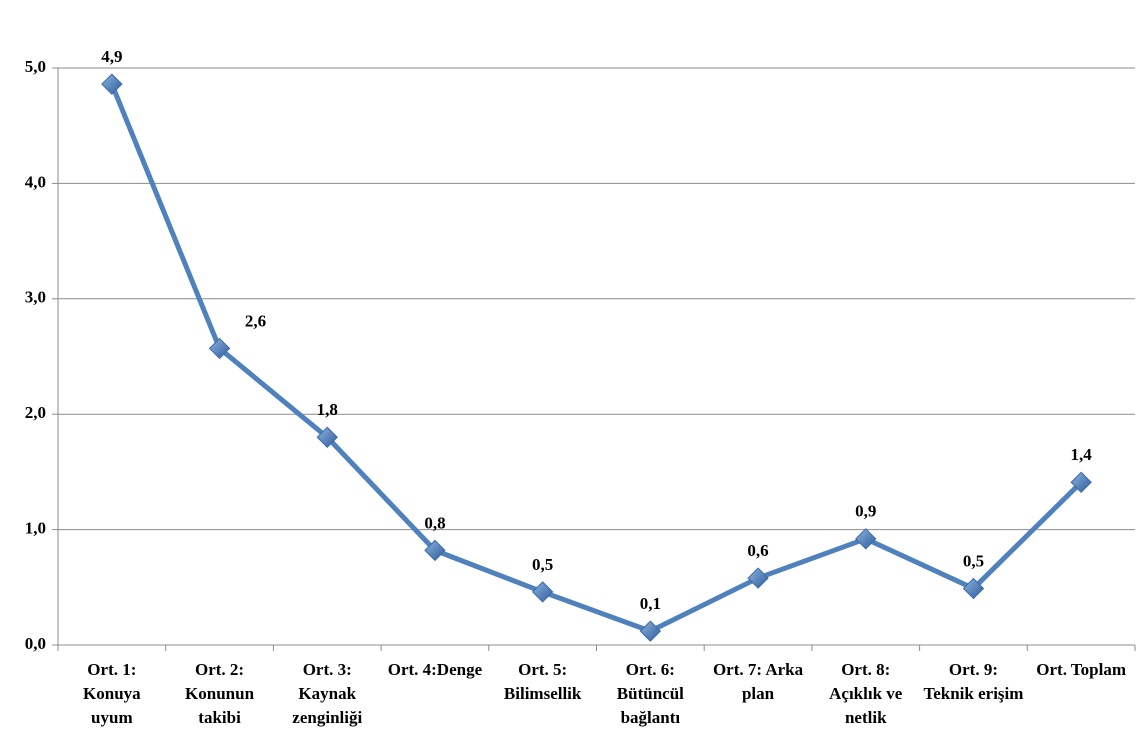 The width and height of the screenshot is (1139, 735). What do you see at coordinates (327, 409) in the screenshot?
I see `data-label: 1,8` at bounding box center [327, 409].